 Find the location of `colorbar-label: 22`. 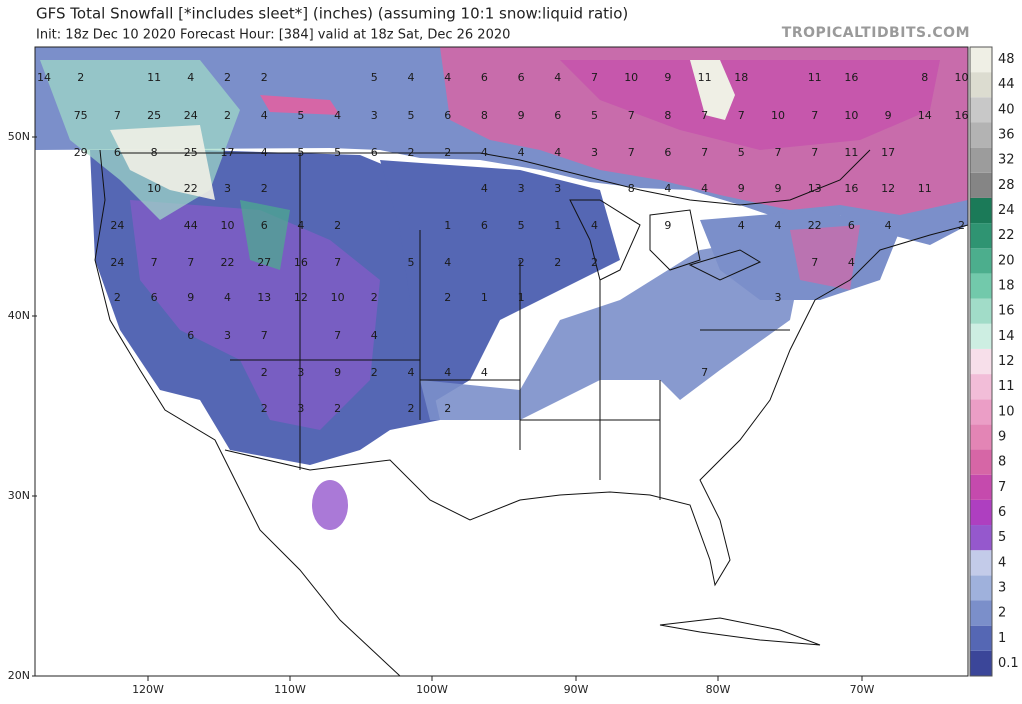

colorbar-label: 22 is located at coordinates (1006, 235).